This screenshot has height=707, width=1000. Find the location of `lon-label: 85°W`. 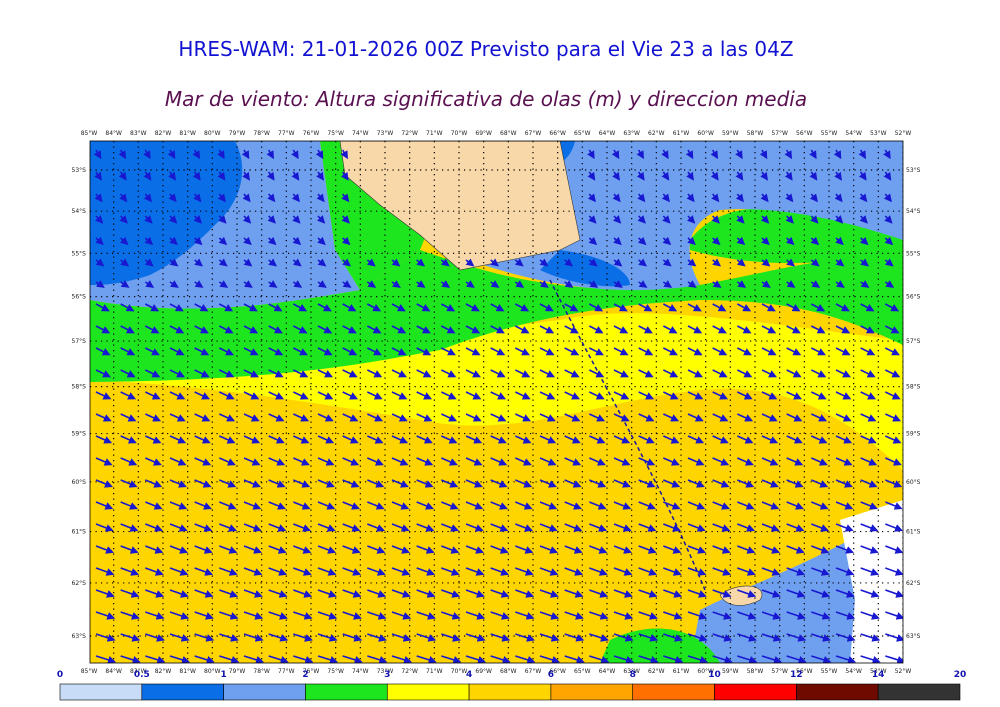

lon-label: 85°W is located at coordinates (89, 133).